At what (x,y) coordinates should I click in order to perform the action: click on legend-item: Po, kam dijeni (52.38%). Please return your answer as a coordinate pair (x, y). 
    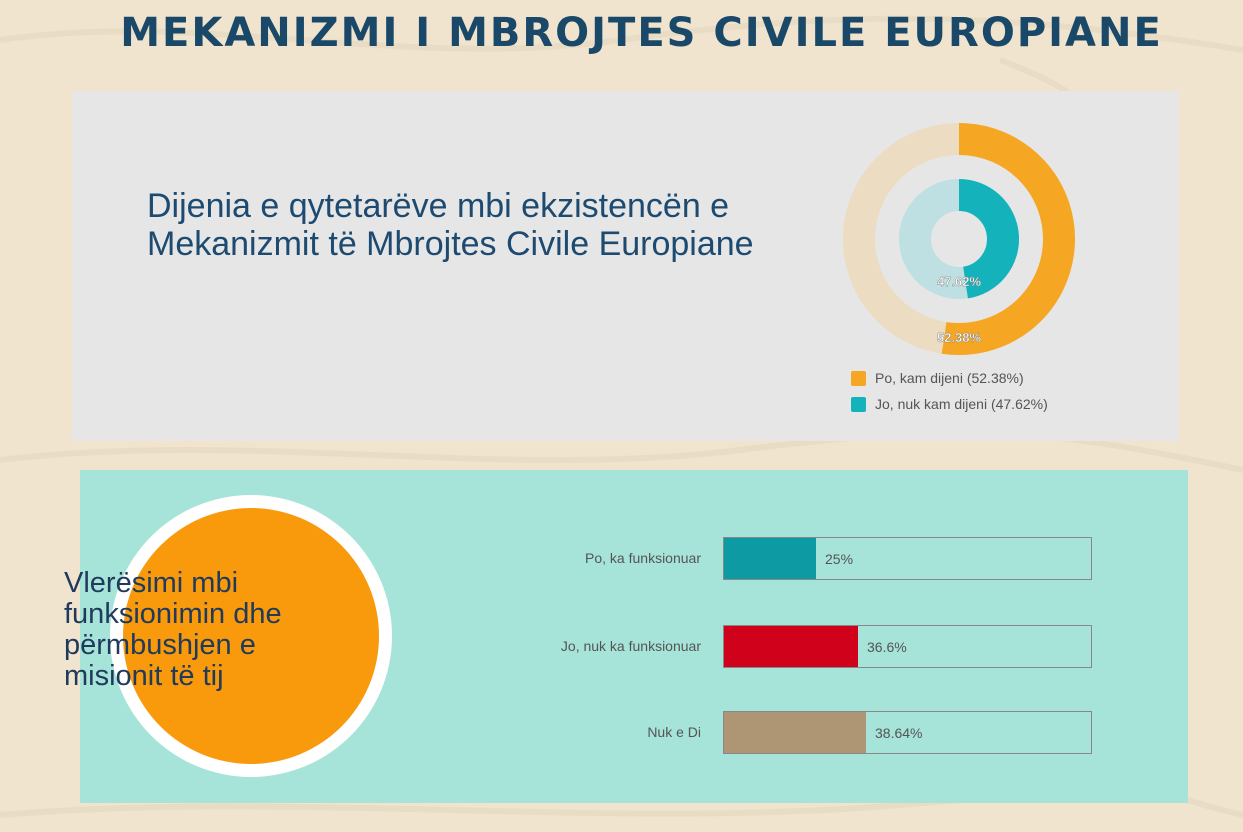
    Looking at the image, I should click on (949, 378).